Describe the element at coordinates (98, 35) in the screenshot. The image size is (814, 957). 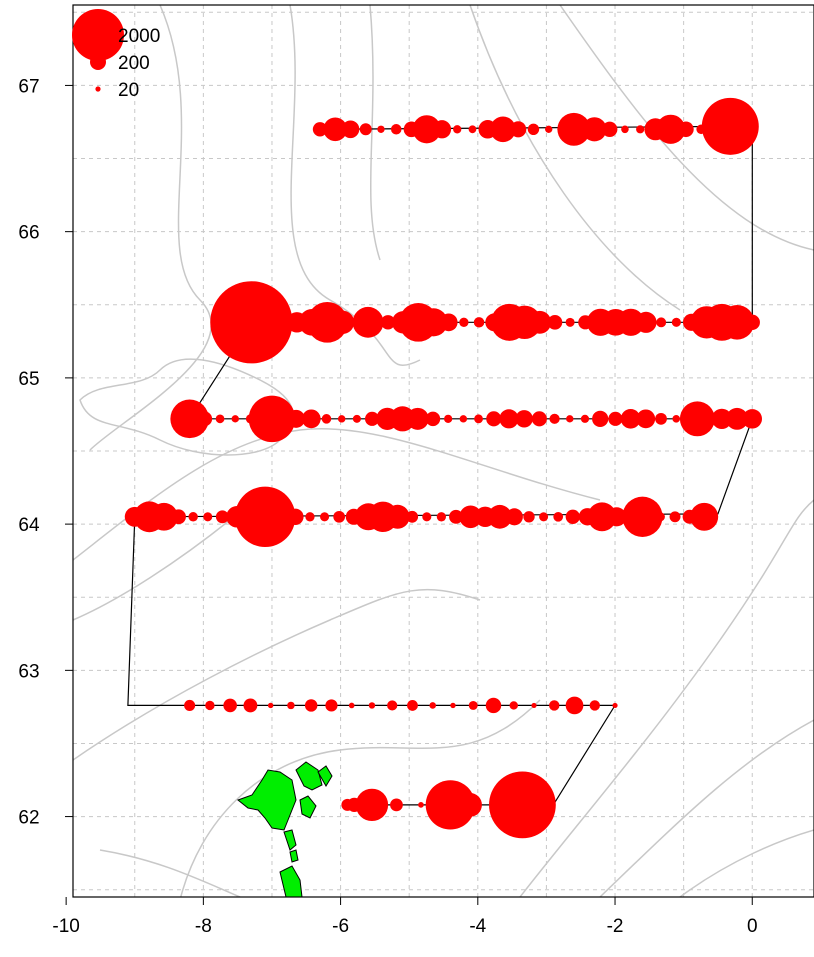
I see `legend-circle-2000` at that location.